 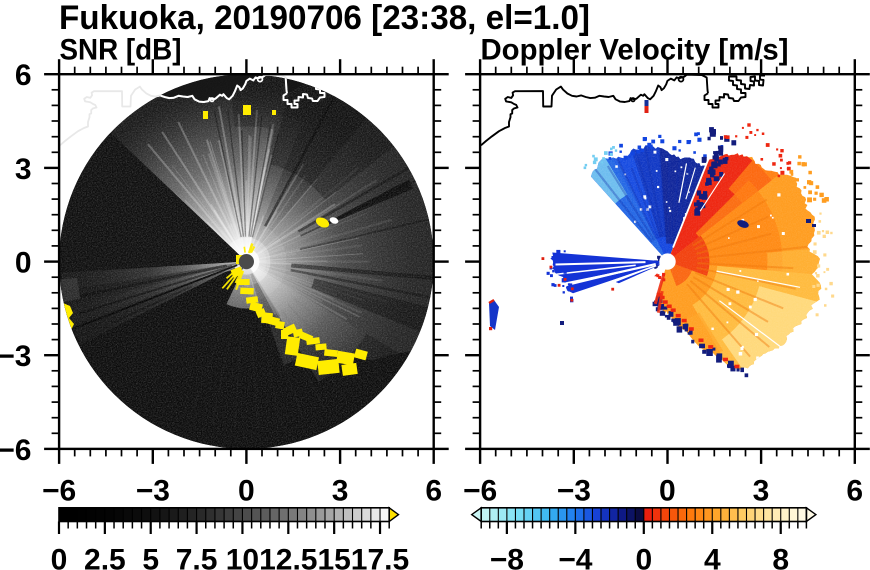 What do you see at coordinates (242, 556) in the screenshot?
I see `svg-text: 10` at bounding box center [242, 556].